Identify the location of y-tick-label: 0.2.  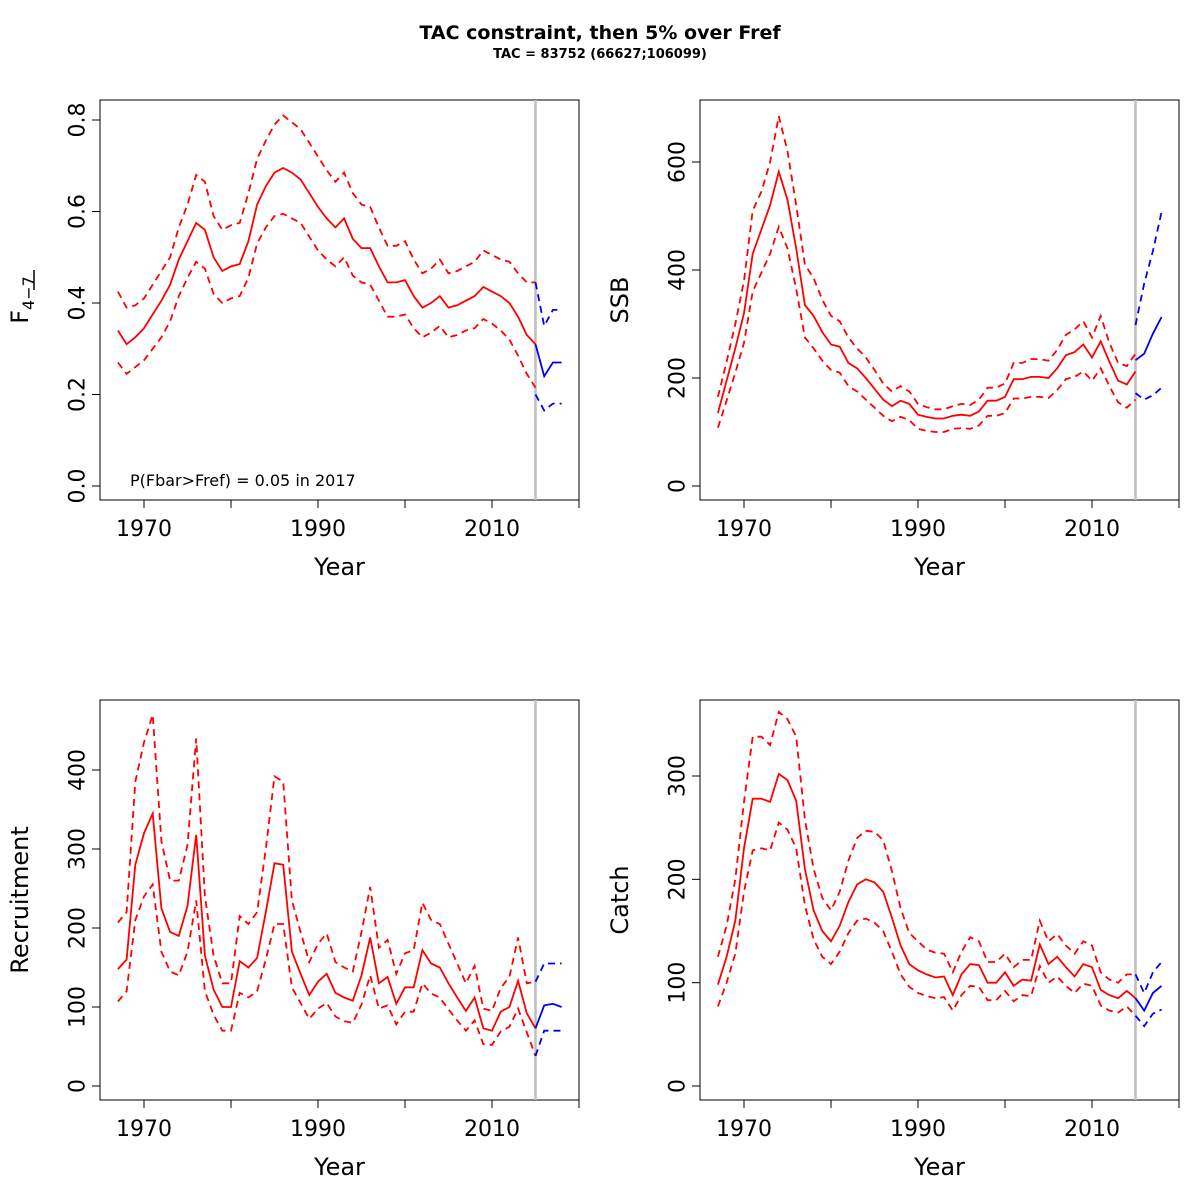
(78, 394).